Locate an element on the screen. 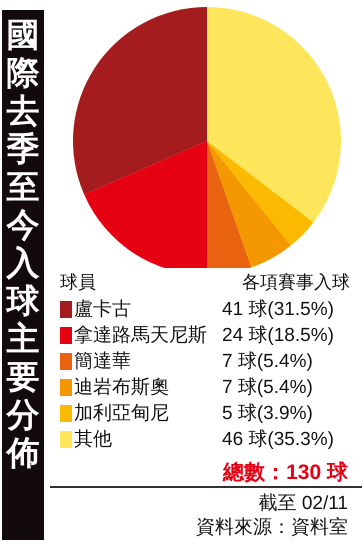  legend-label: 迪岩布斯奧 is located at coordinates (121, 388).